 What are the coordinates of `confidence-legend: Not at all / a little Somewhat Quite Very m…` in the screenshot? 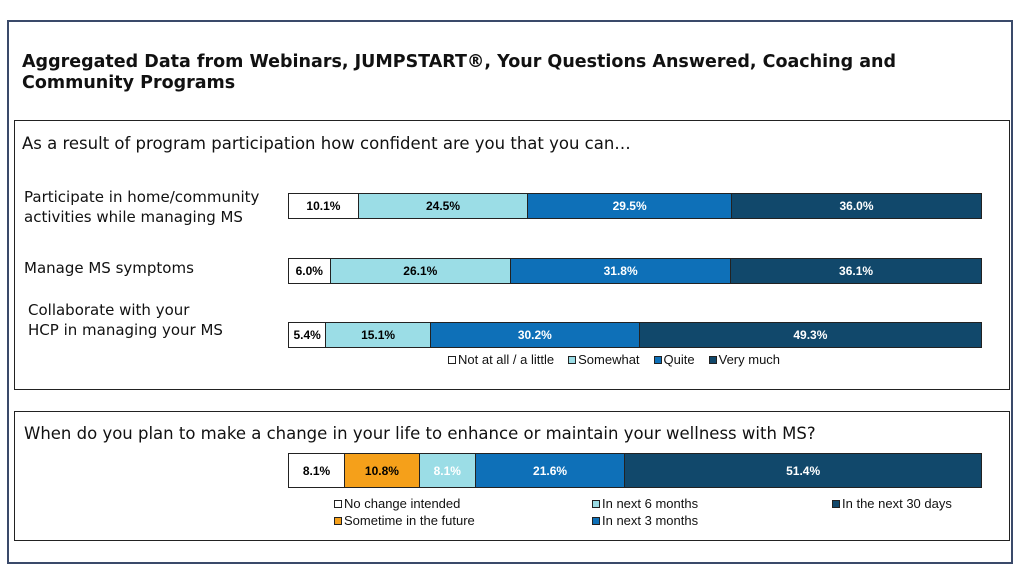 It's located at (614, 359).